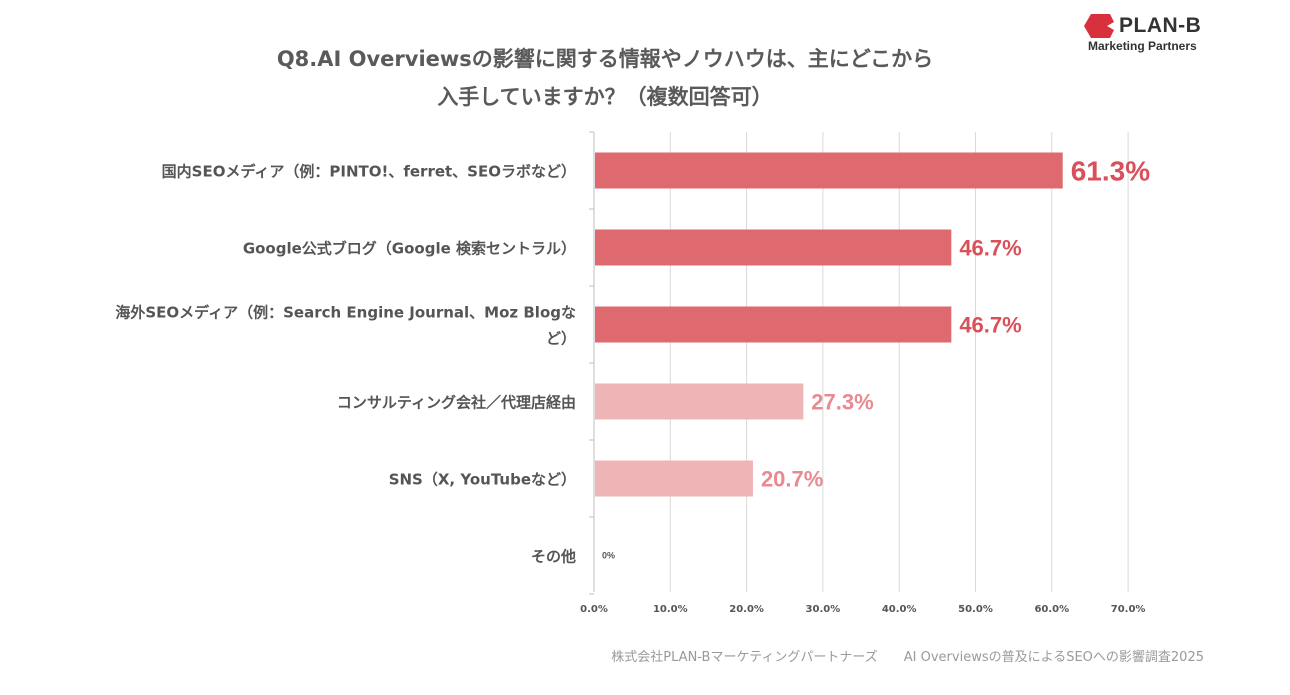  Describe the element at coordinates (369, 172) in the screenshot. I see `category-label: 国内SEOメディア（例：PINTO!、ferret、SEOラボなど）` at that location.